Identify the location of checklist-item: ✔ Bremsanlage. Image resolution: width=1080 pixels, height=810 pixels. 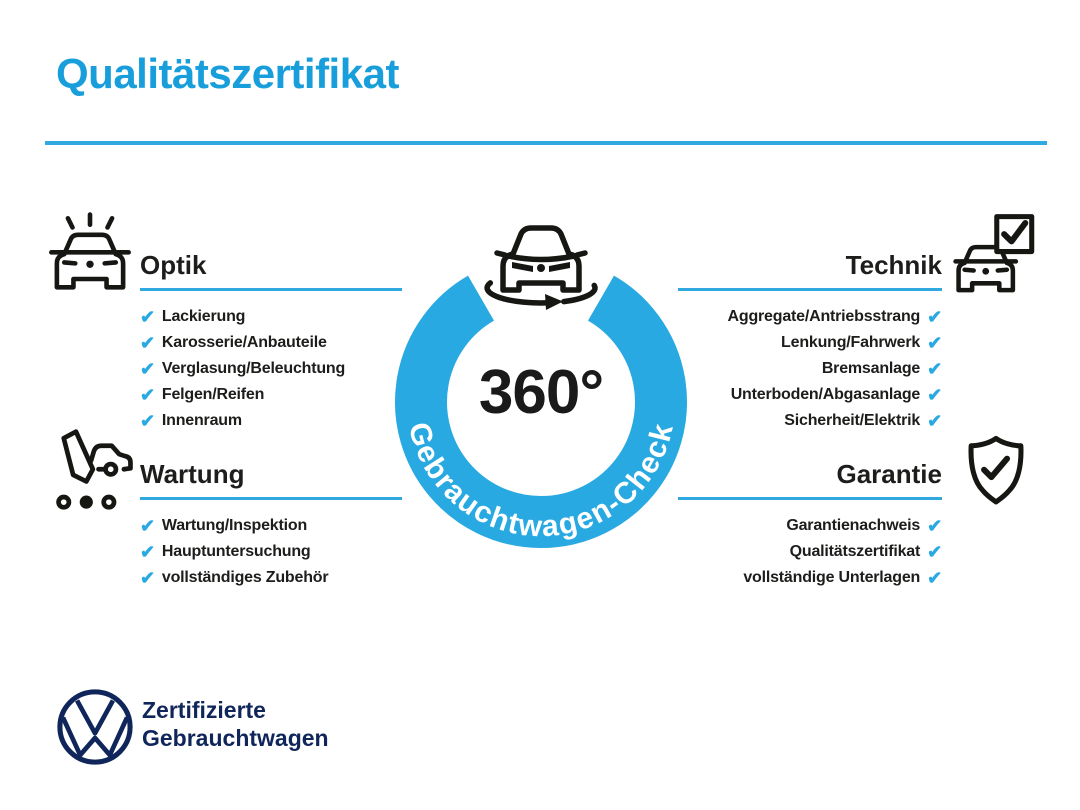
(810, 369).